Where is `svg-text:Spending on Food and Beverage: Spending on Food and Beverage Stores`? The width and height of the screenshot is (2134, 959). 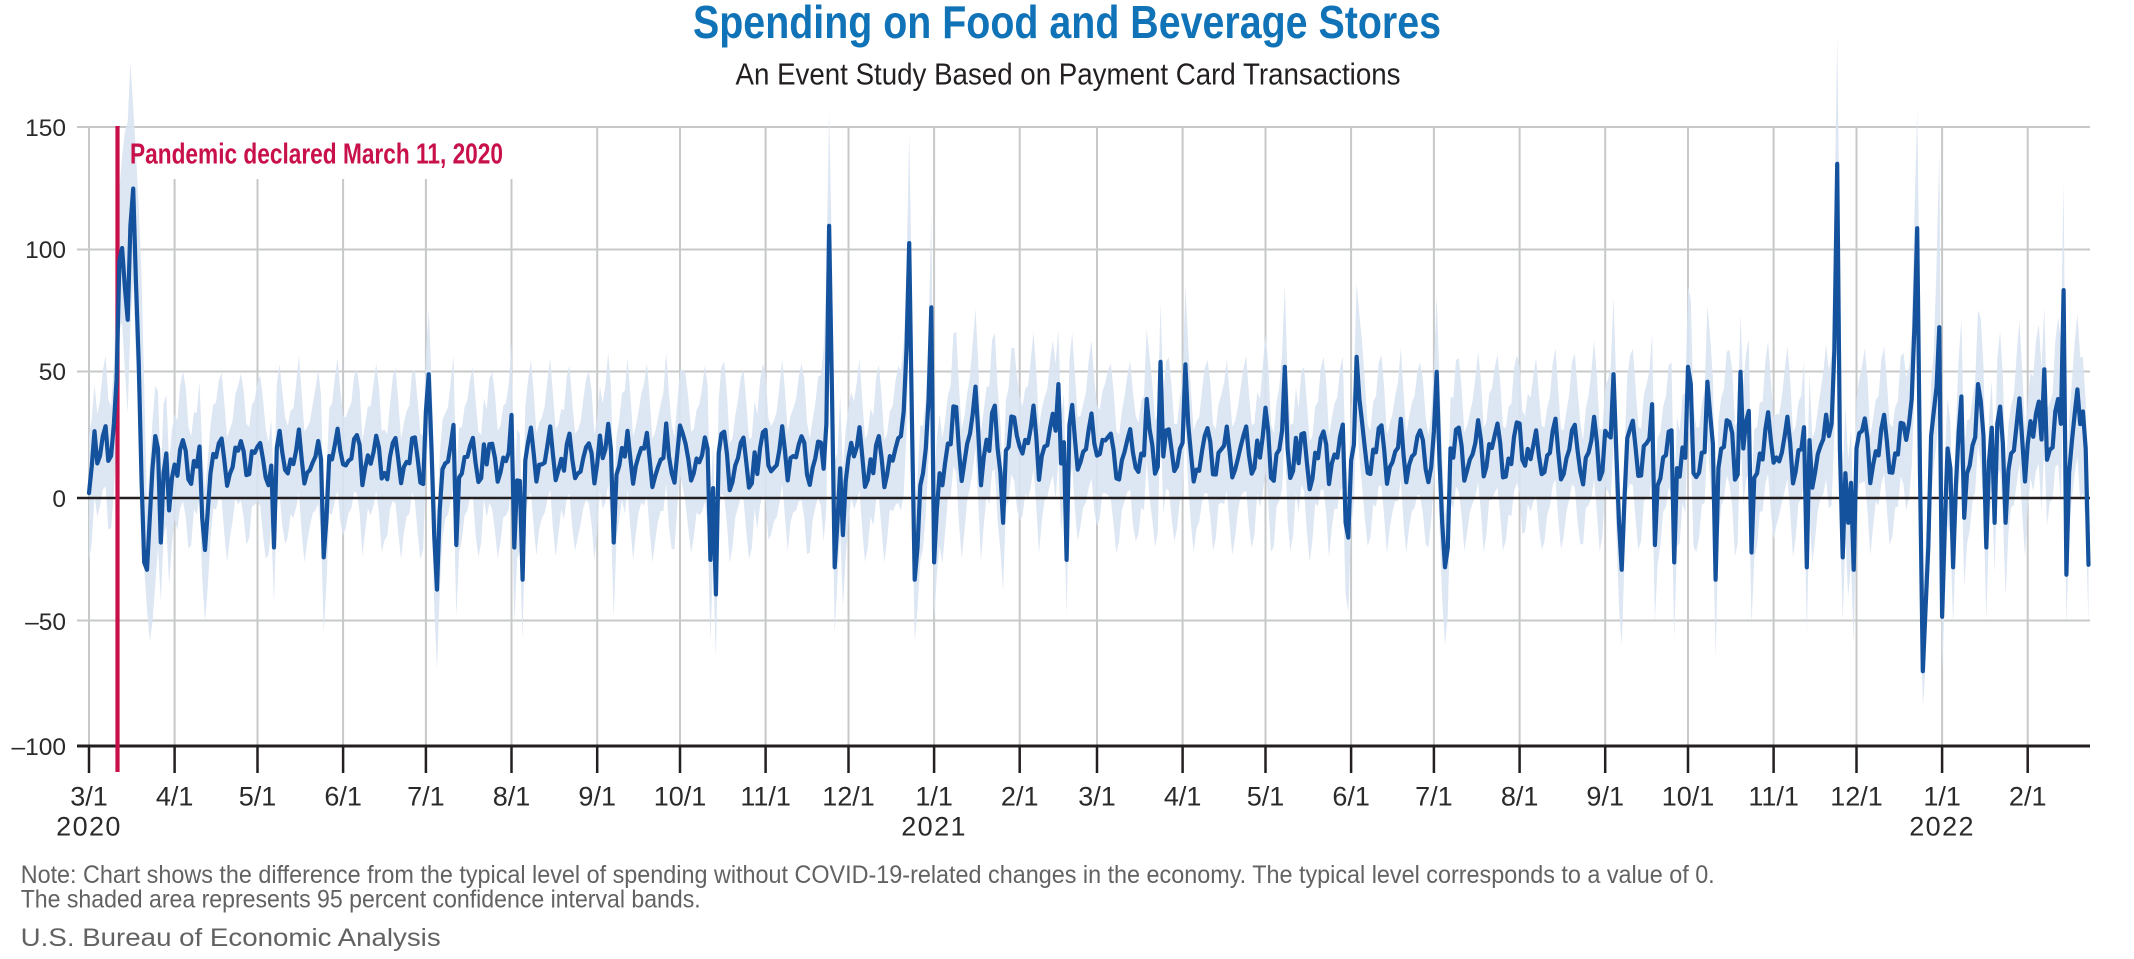 svg-text:Spending on Food and Beverage: Spending on Food and Beverage Stores is located at coordinates (1067, 24).